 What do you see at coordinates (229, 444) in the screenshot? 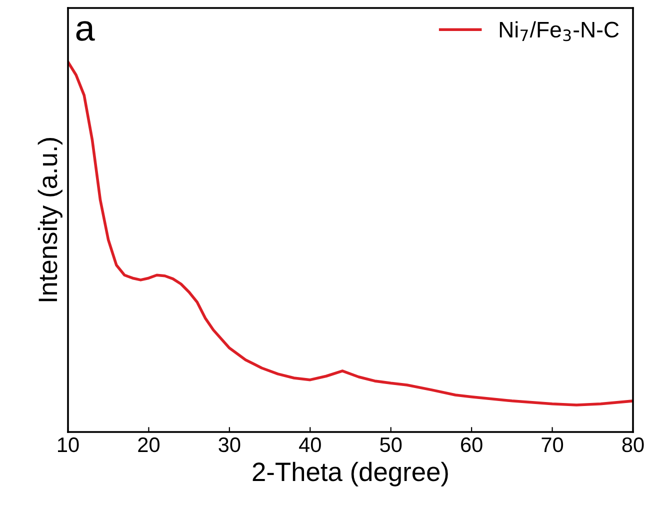
I see `x-tick-label: 30` at bounding box center [229, 444].